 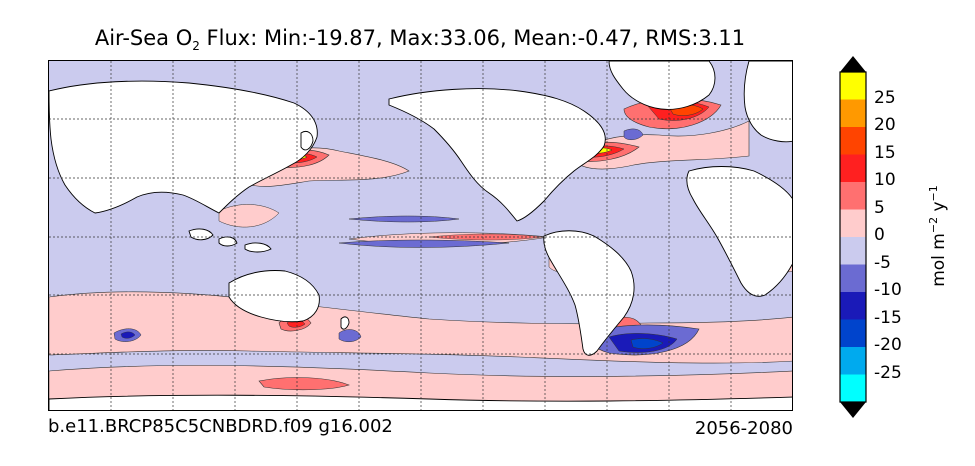 I want to click on colorbar-tick-label: -10, so click(x=888, y=290).